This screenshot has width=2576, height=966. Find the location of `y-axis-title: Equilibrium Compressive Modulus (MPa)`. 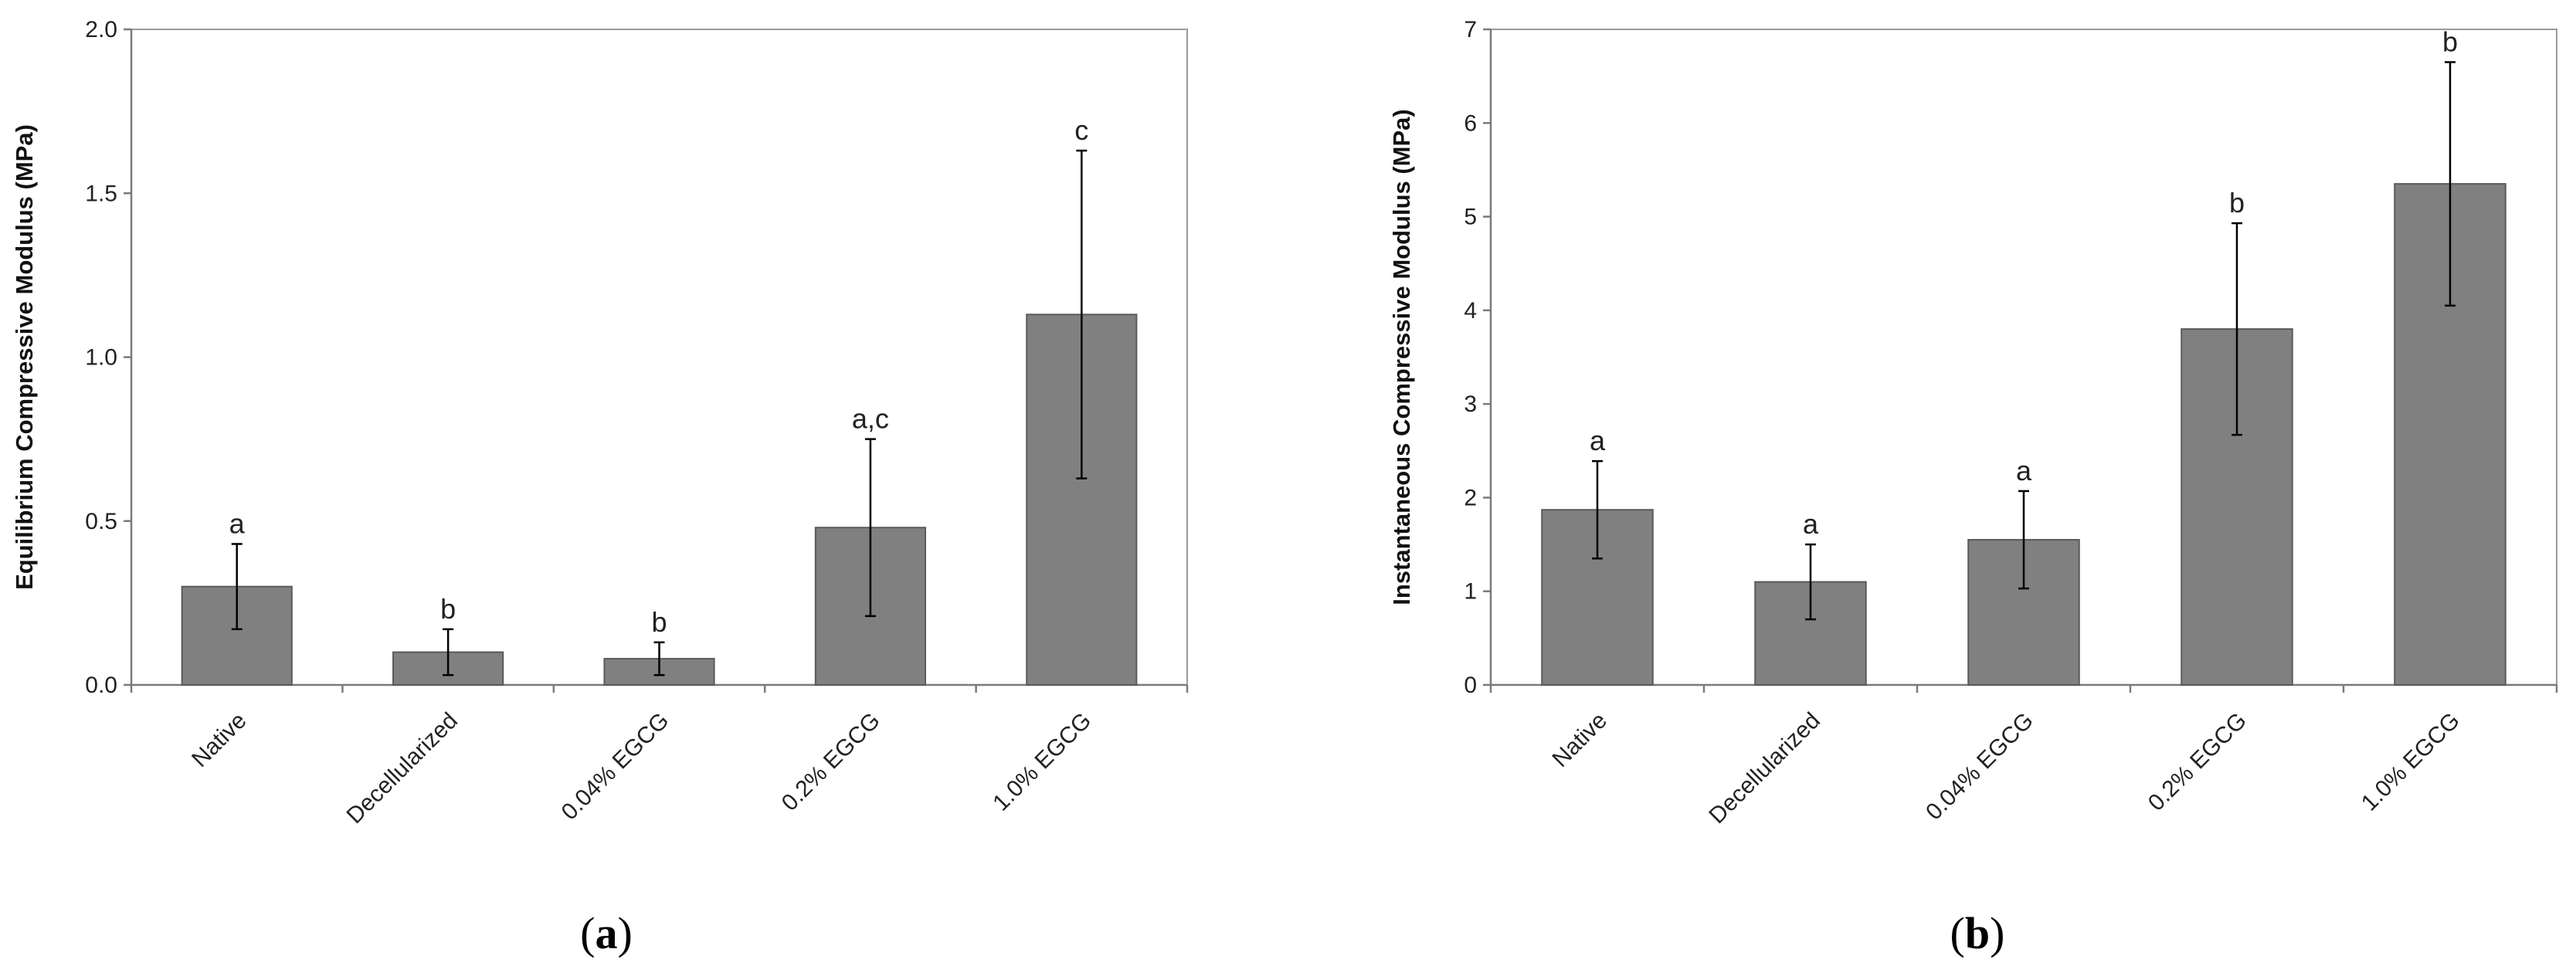

y-axis-title: Equilibrium Compressive Modulus (MPa) is located at coordinates (24, 357).